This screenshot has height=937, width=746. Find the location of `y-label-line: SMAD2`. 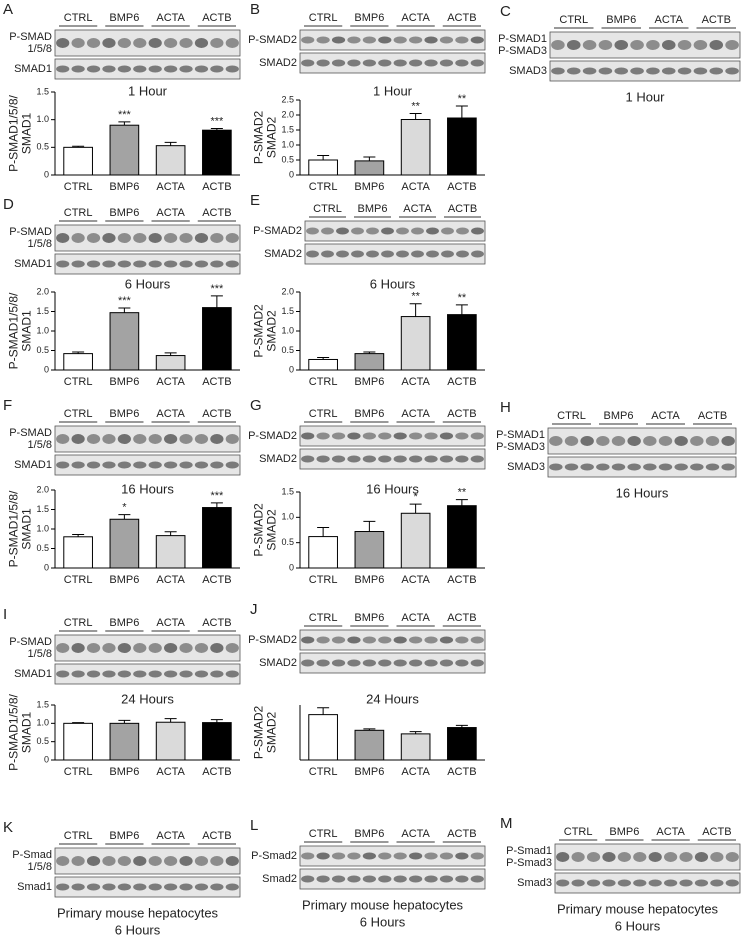

y-label-line: SMAD2 is located at coordinates (272, 530).